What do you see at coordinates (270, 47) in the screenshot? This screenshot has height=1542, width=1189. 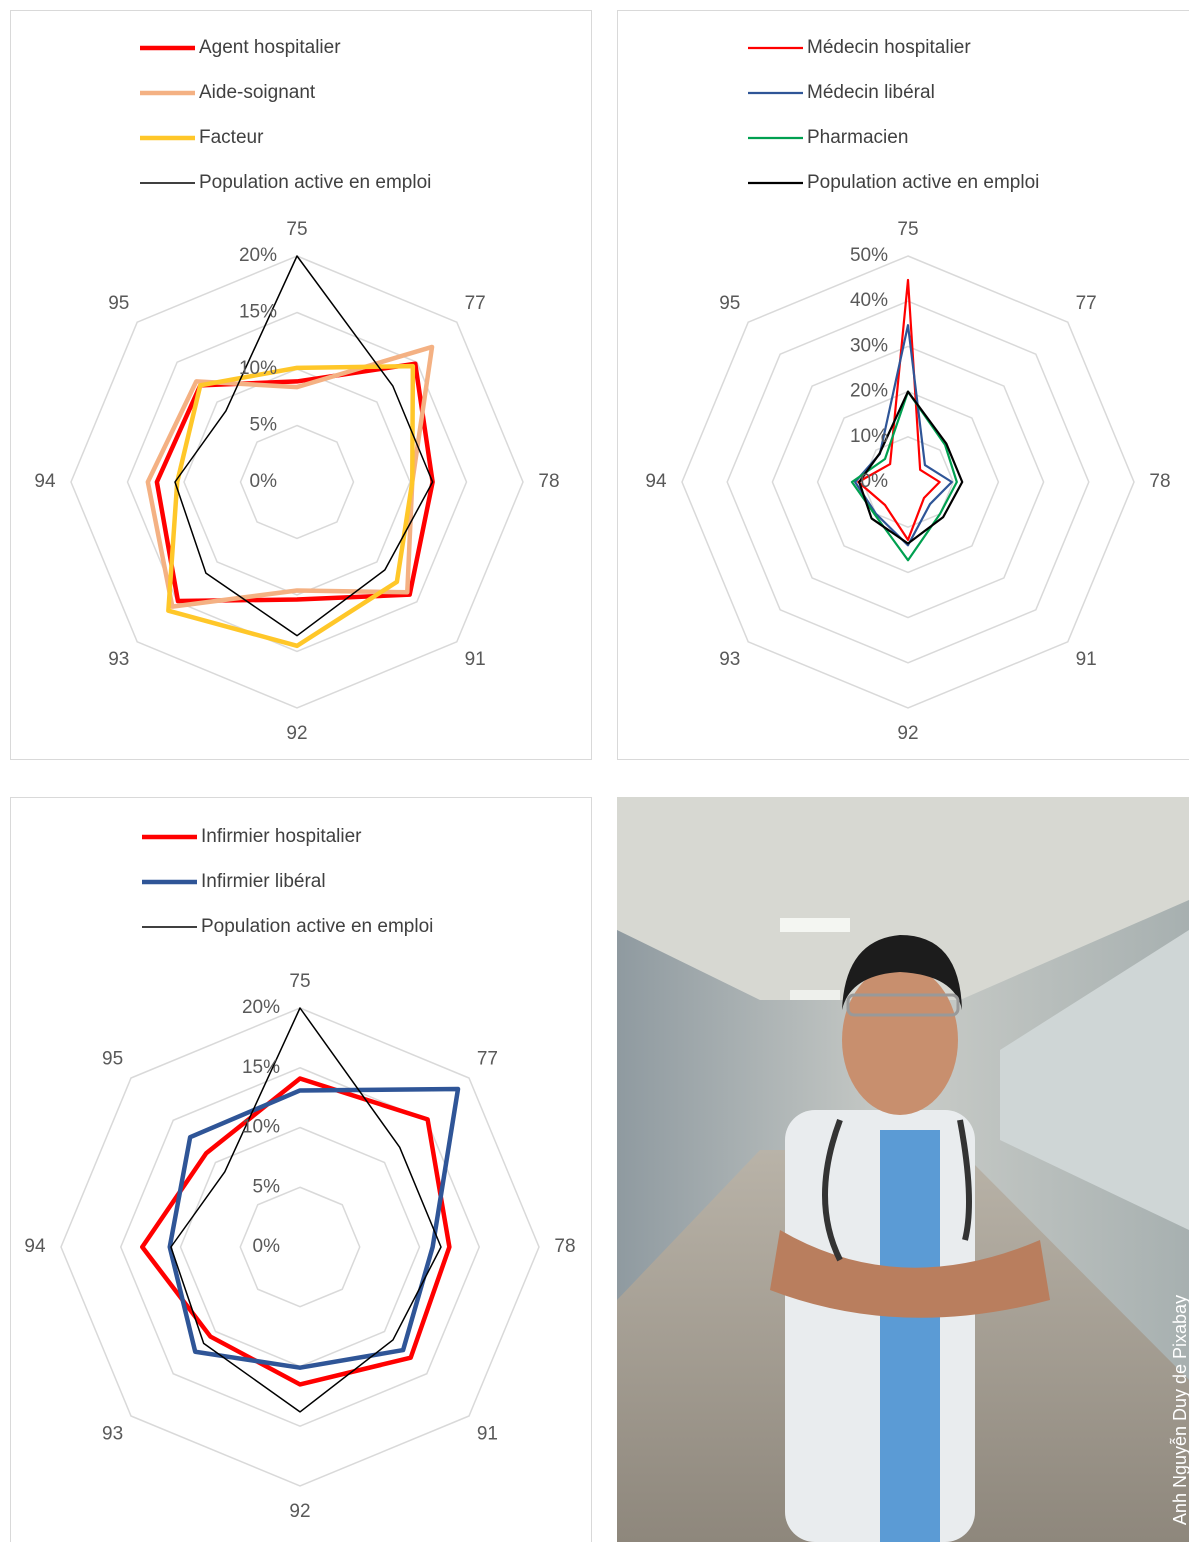 I see `legend-label: Agent hospitalier` at bounding box center [270, 47].